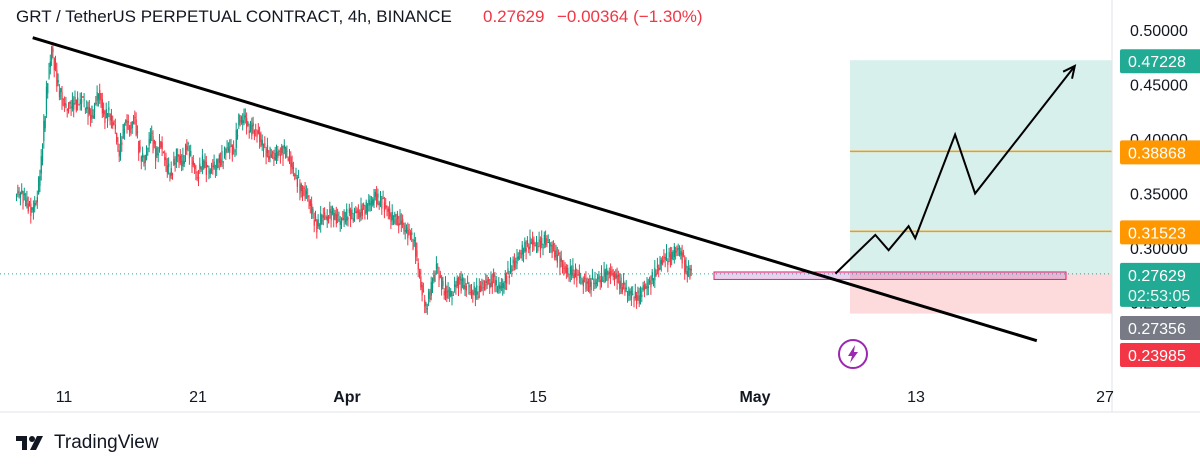  I want to click on price-badge: 0.27356, so click(1160, 328).